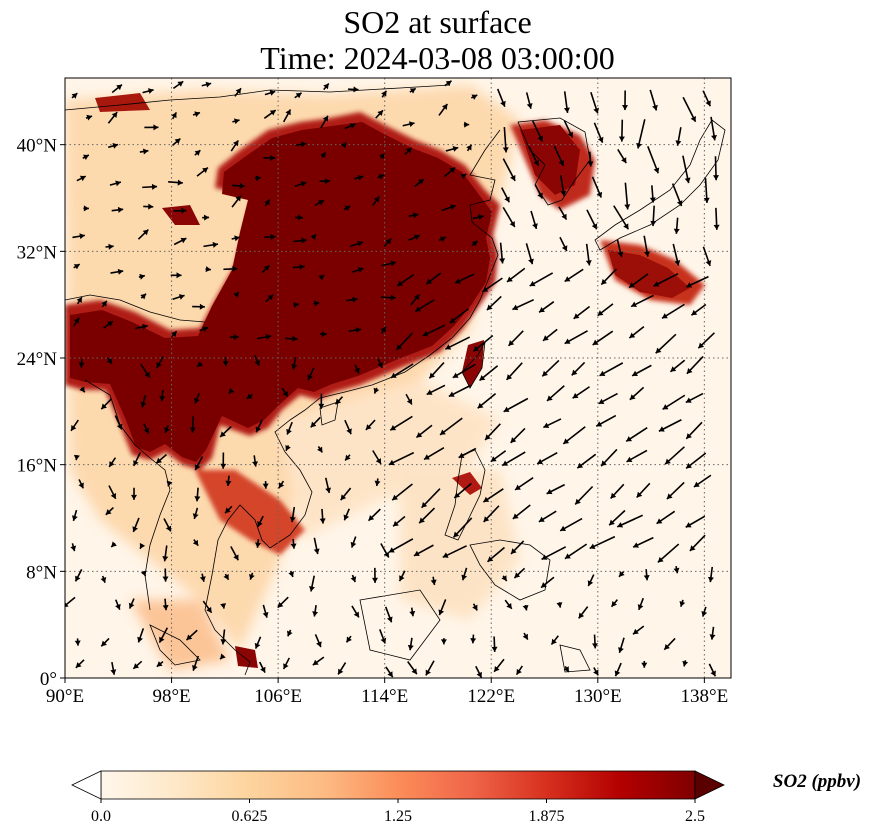  I want to click on colorbar-extend-low, so click(86, 785).